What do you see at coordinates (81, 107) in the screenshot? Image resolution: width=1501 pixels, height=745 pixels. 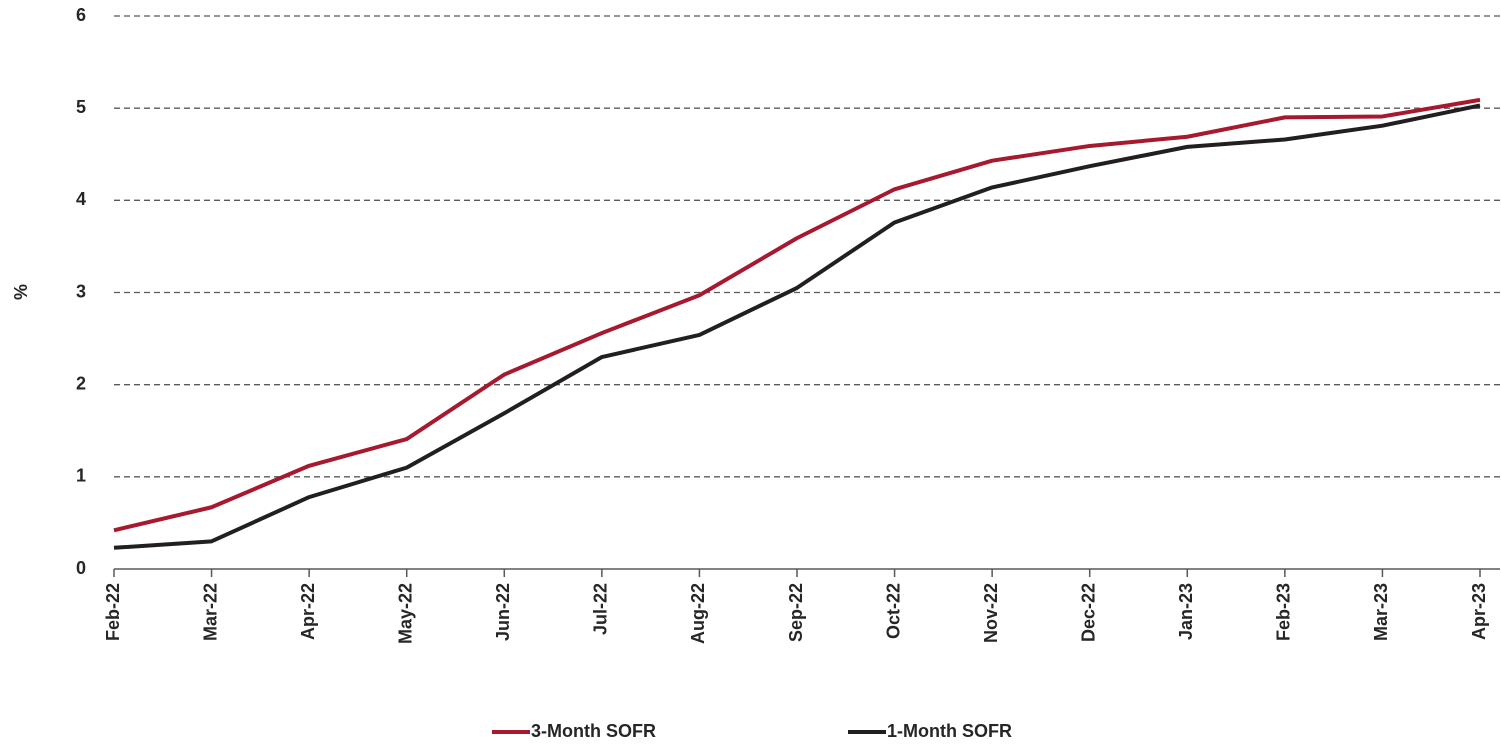 I see `y-tick-label: 5` at bounding box center [81, 107].